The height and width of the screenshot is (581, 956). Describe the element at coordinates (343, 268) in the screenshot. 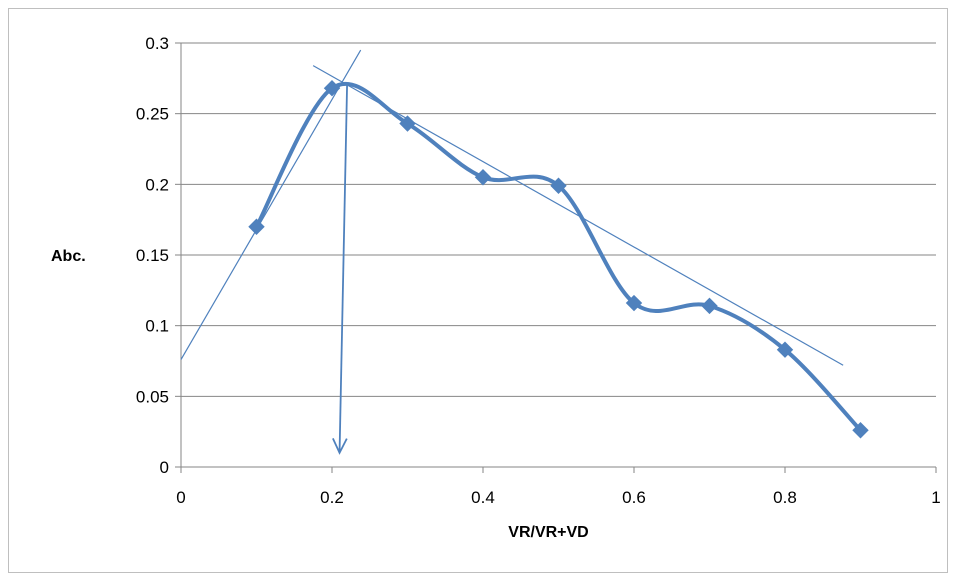

I see `arrow-shaft` at that location.